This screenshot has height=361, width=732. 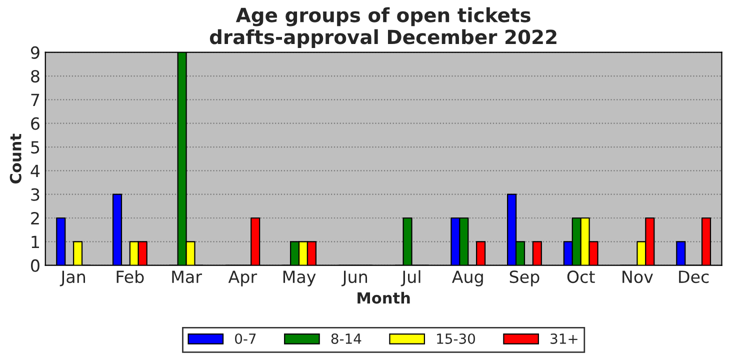 What do you see at coordinates (16, 159) in the screenshot?
I see `y-axis-title: Count` at bounding box center [16, 159].